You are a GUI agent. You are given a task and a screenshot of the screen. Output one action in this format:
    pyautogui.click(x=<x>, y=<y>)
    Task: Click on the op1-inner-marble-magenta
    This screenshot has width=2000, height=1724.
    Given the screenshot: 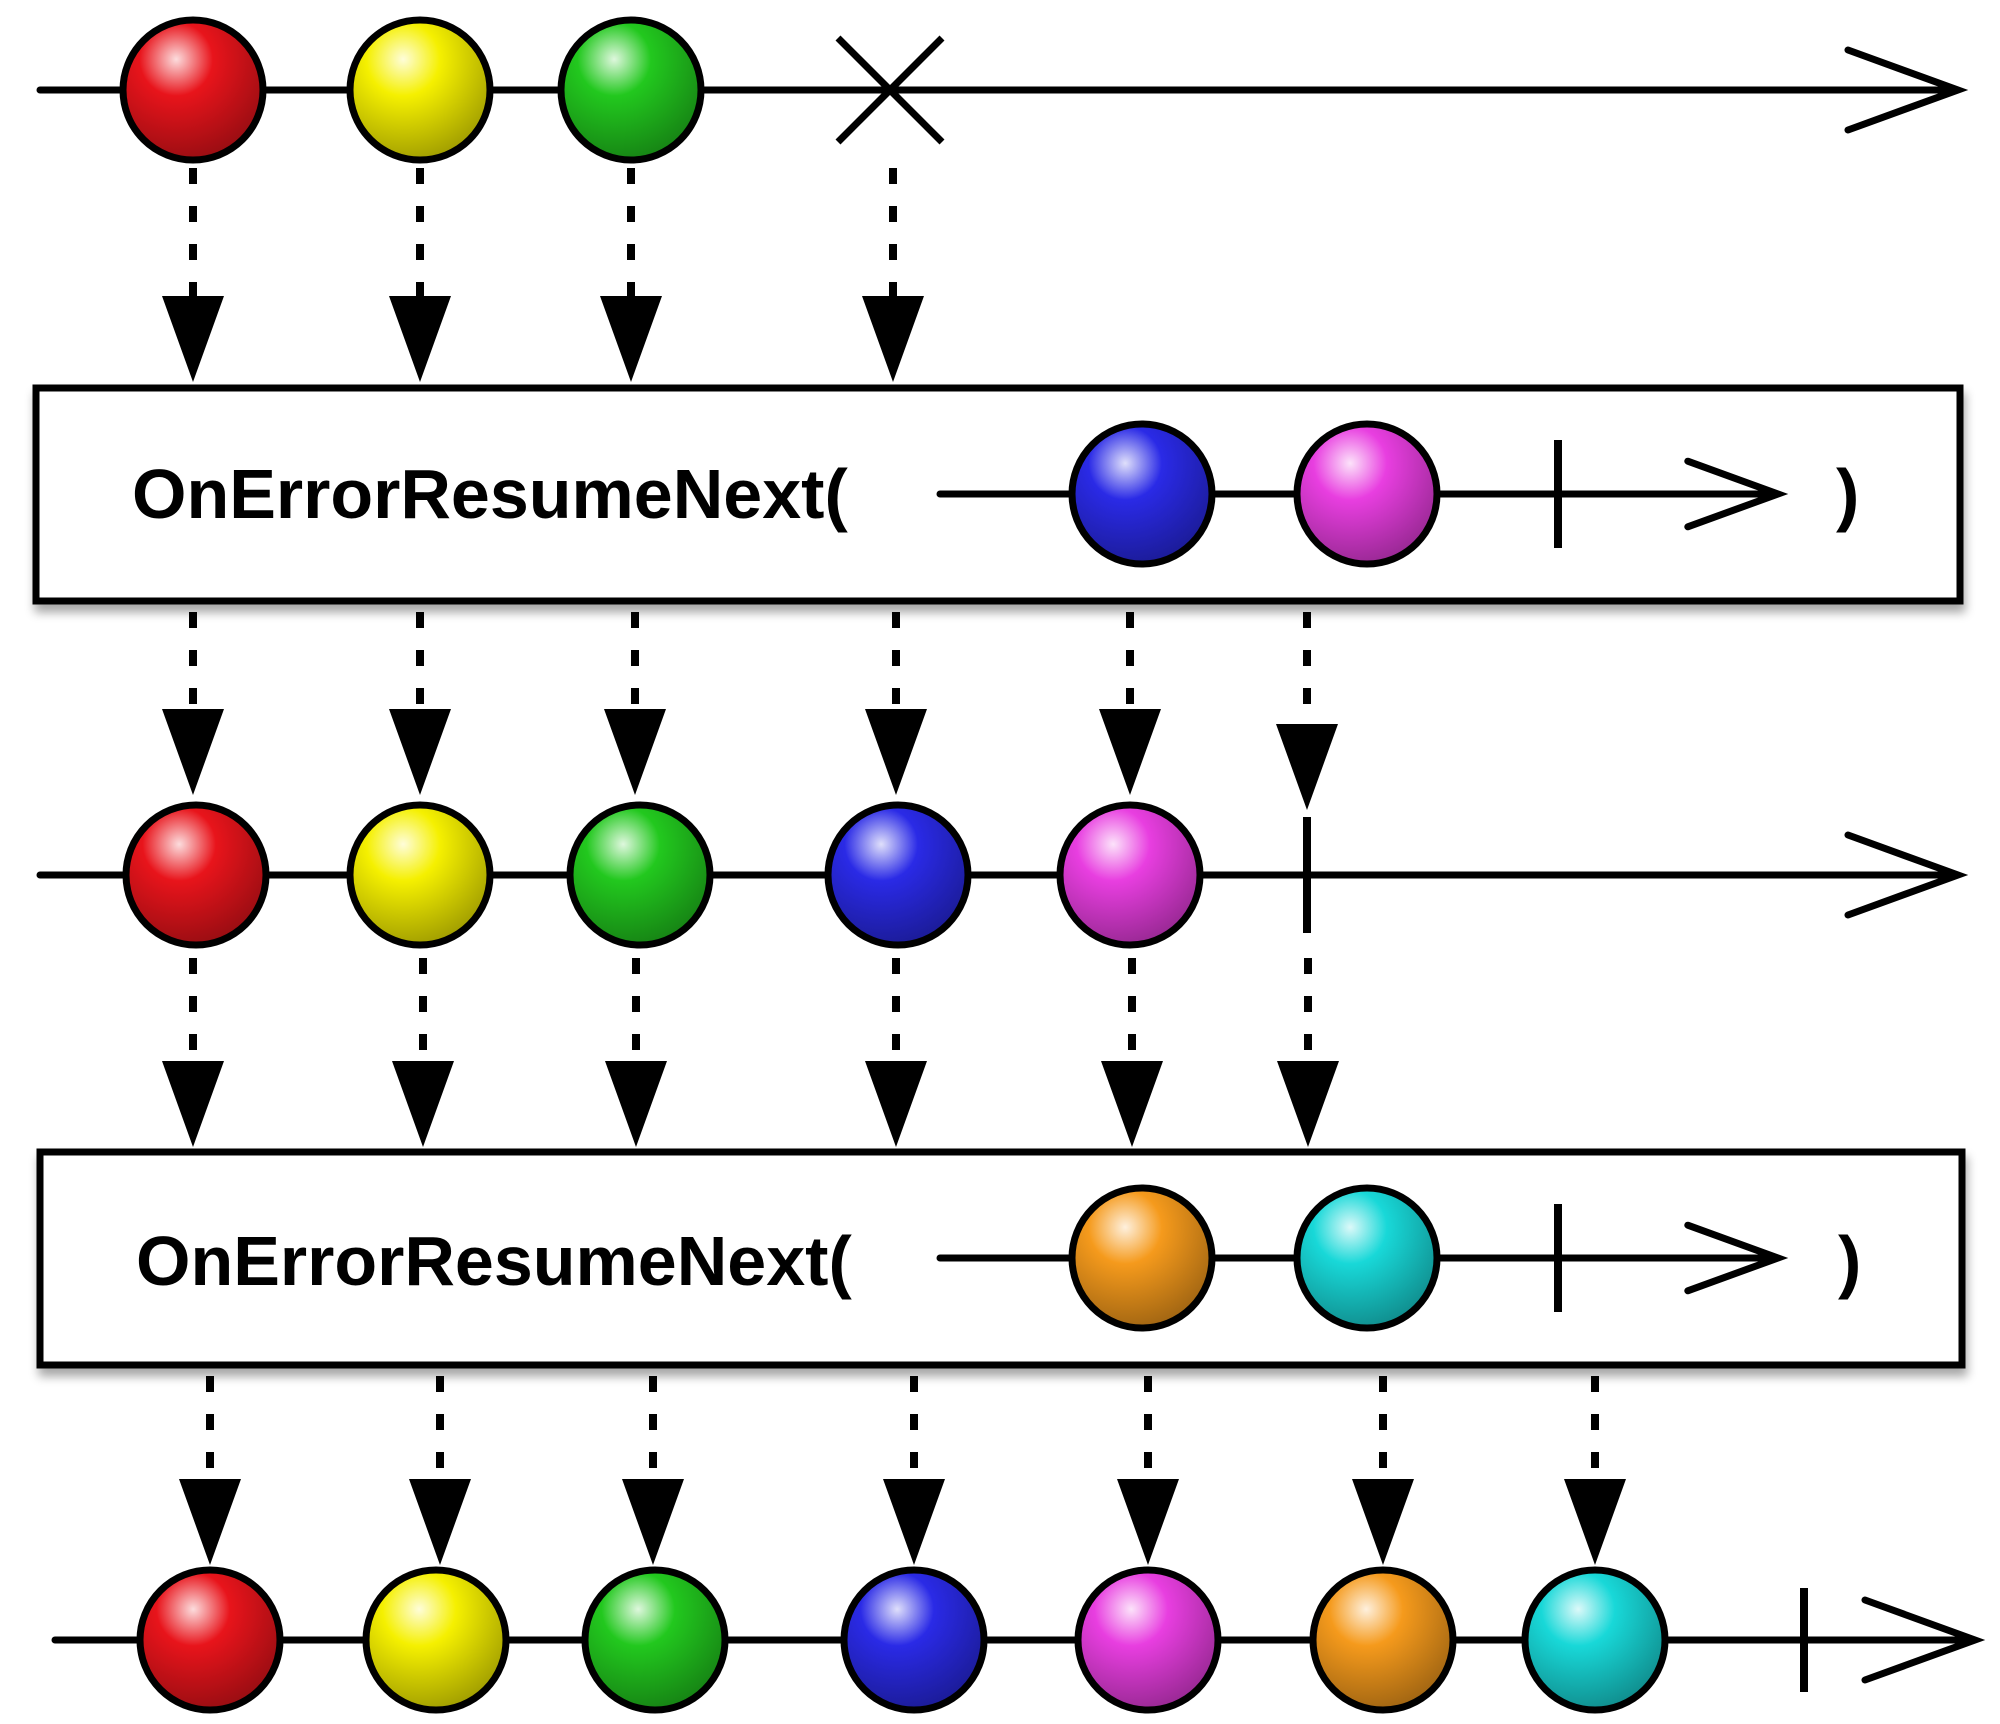 What is the action you would take?
    pyautogui.click(x=1367, y=494)
    